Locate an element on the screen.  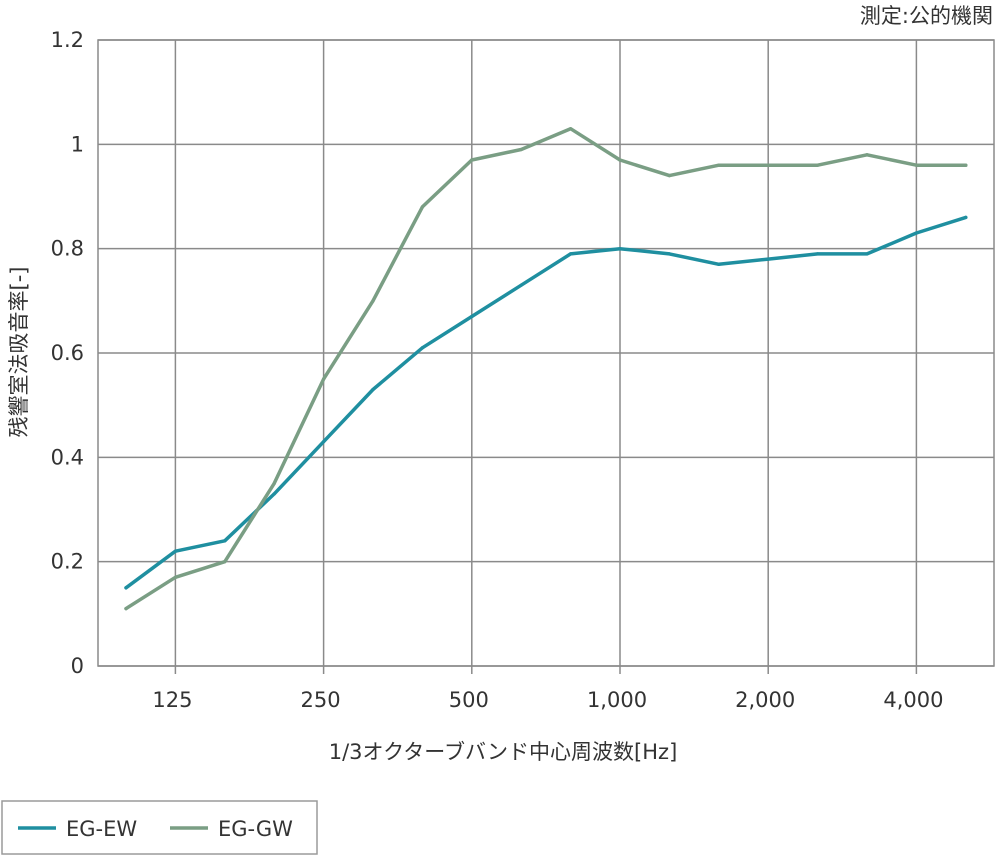
y-tick-label: 0.4 is located at coordinates (67, 457).